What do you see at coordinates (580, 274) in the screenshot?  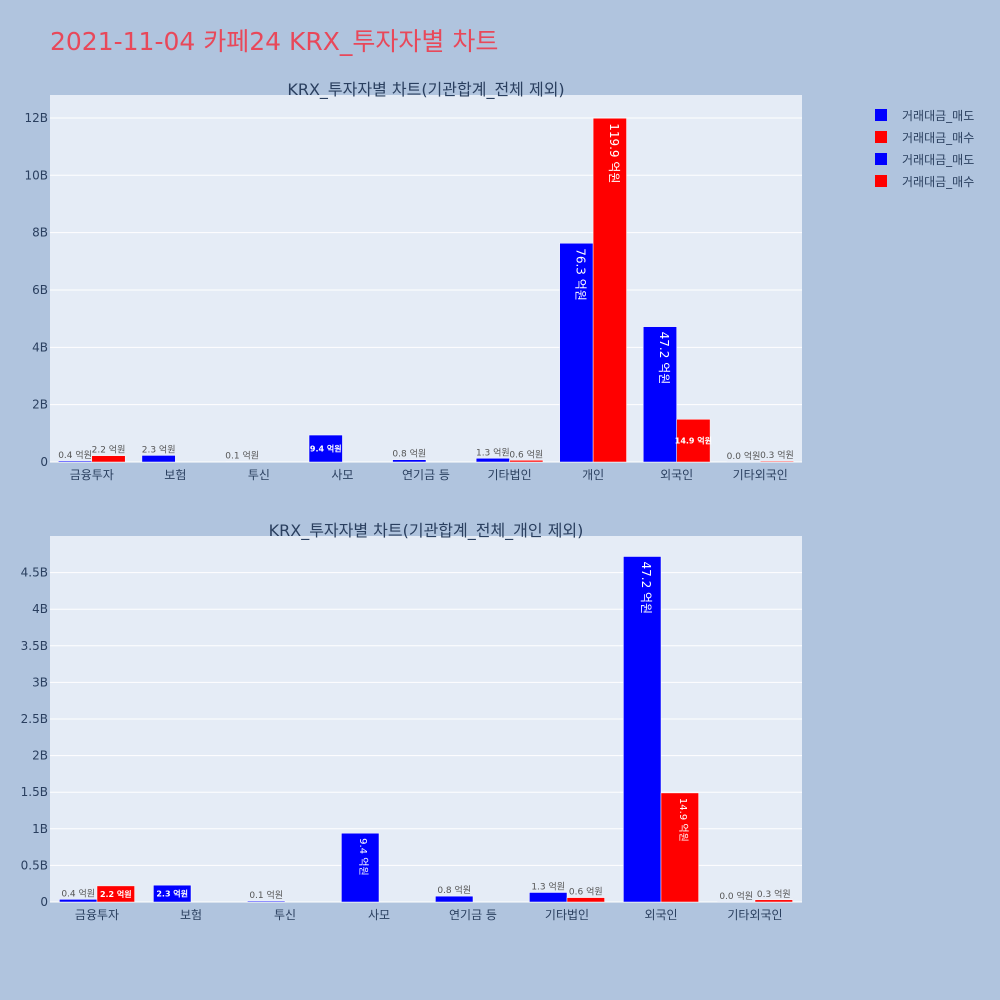 I see `bar-data-label: 76.3 억원` at bounding box center [580, 274].